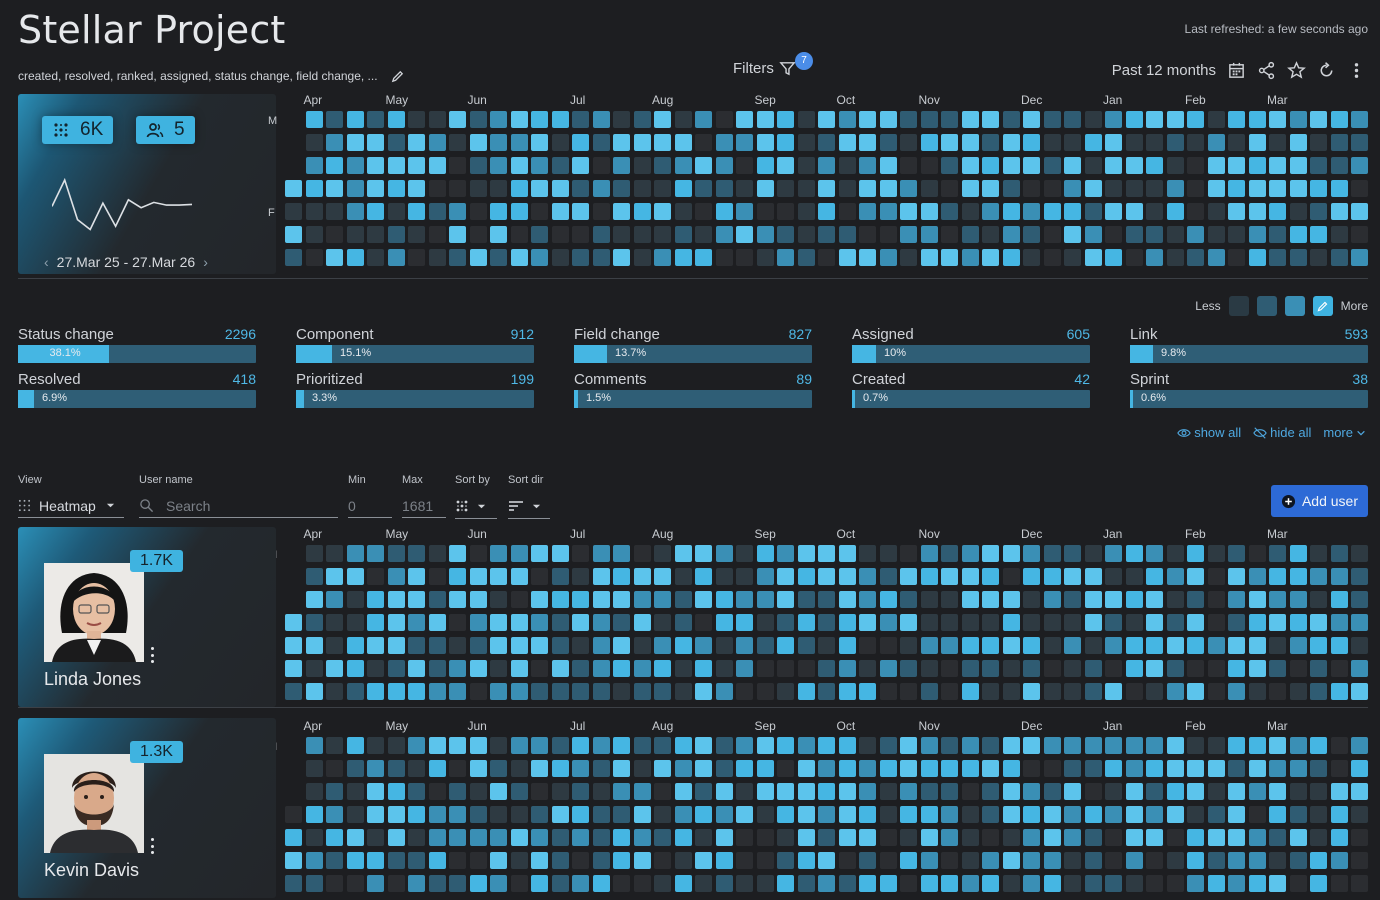 The height and width of the screenshot is (900, 1380). Describe the element at coordinates (971, 391) in the screenshot. I see `stat-created: Created 42 0.7%` at that location.